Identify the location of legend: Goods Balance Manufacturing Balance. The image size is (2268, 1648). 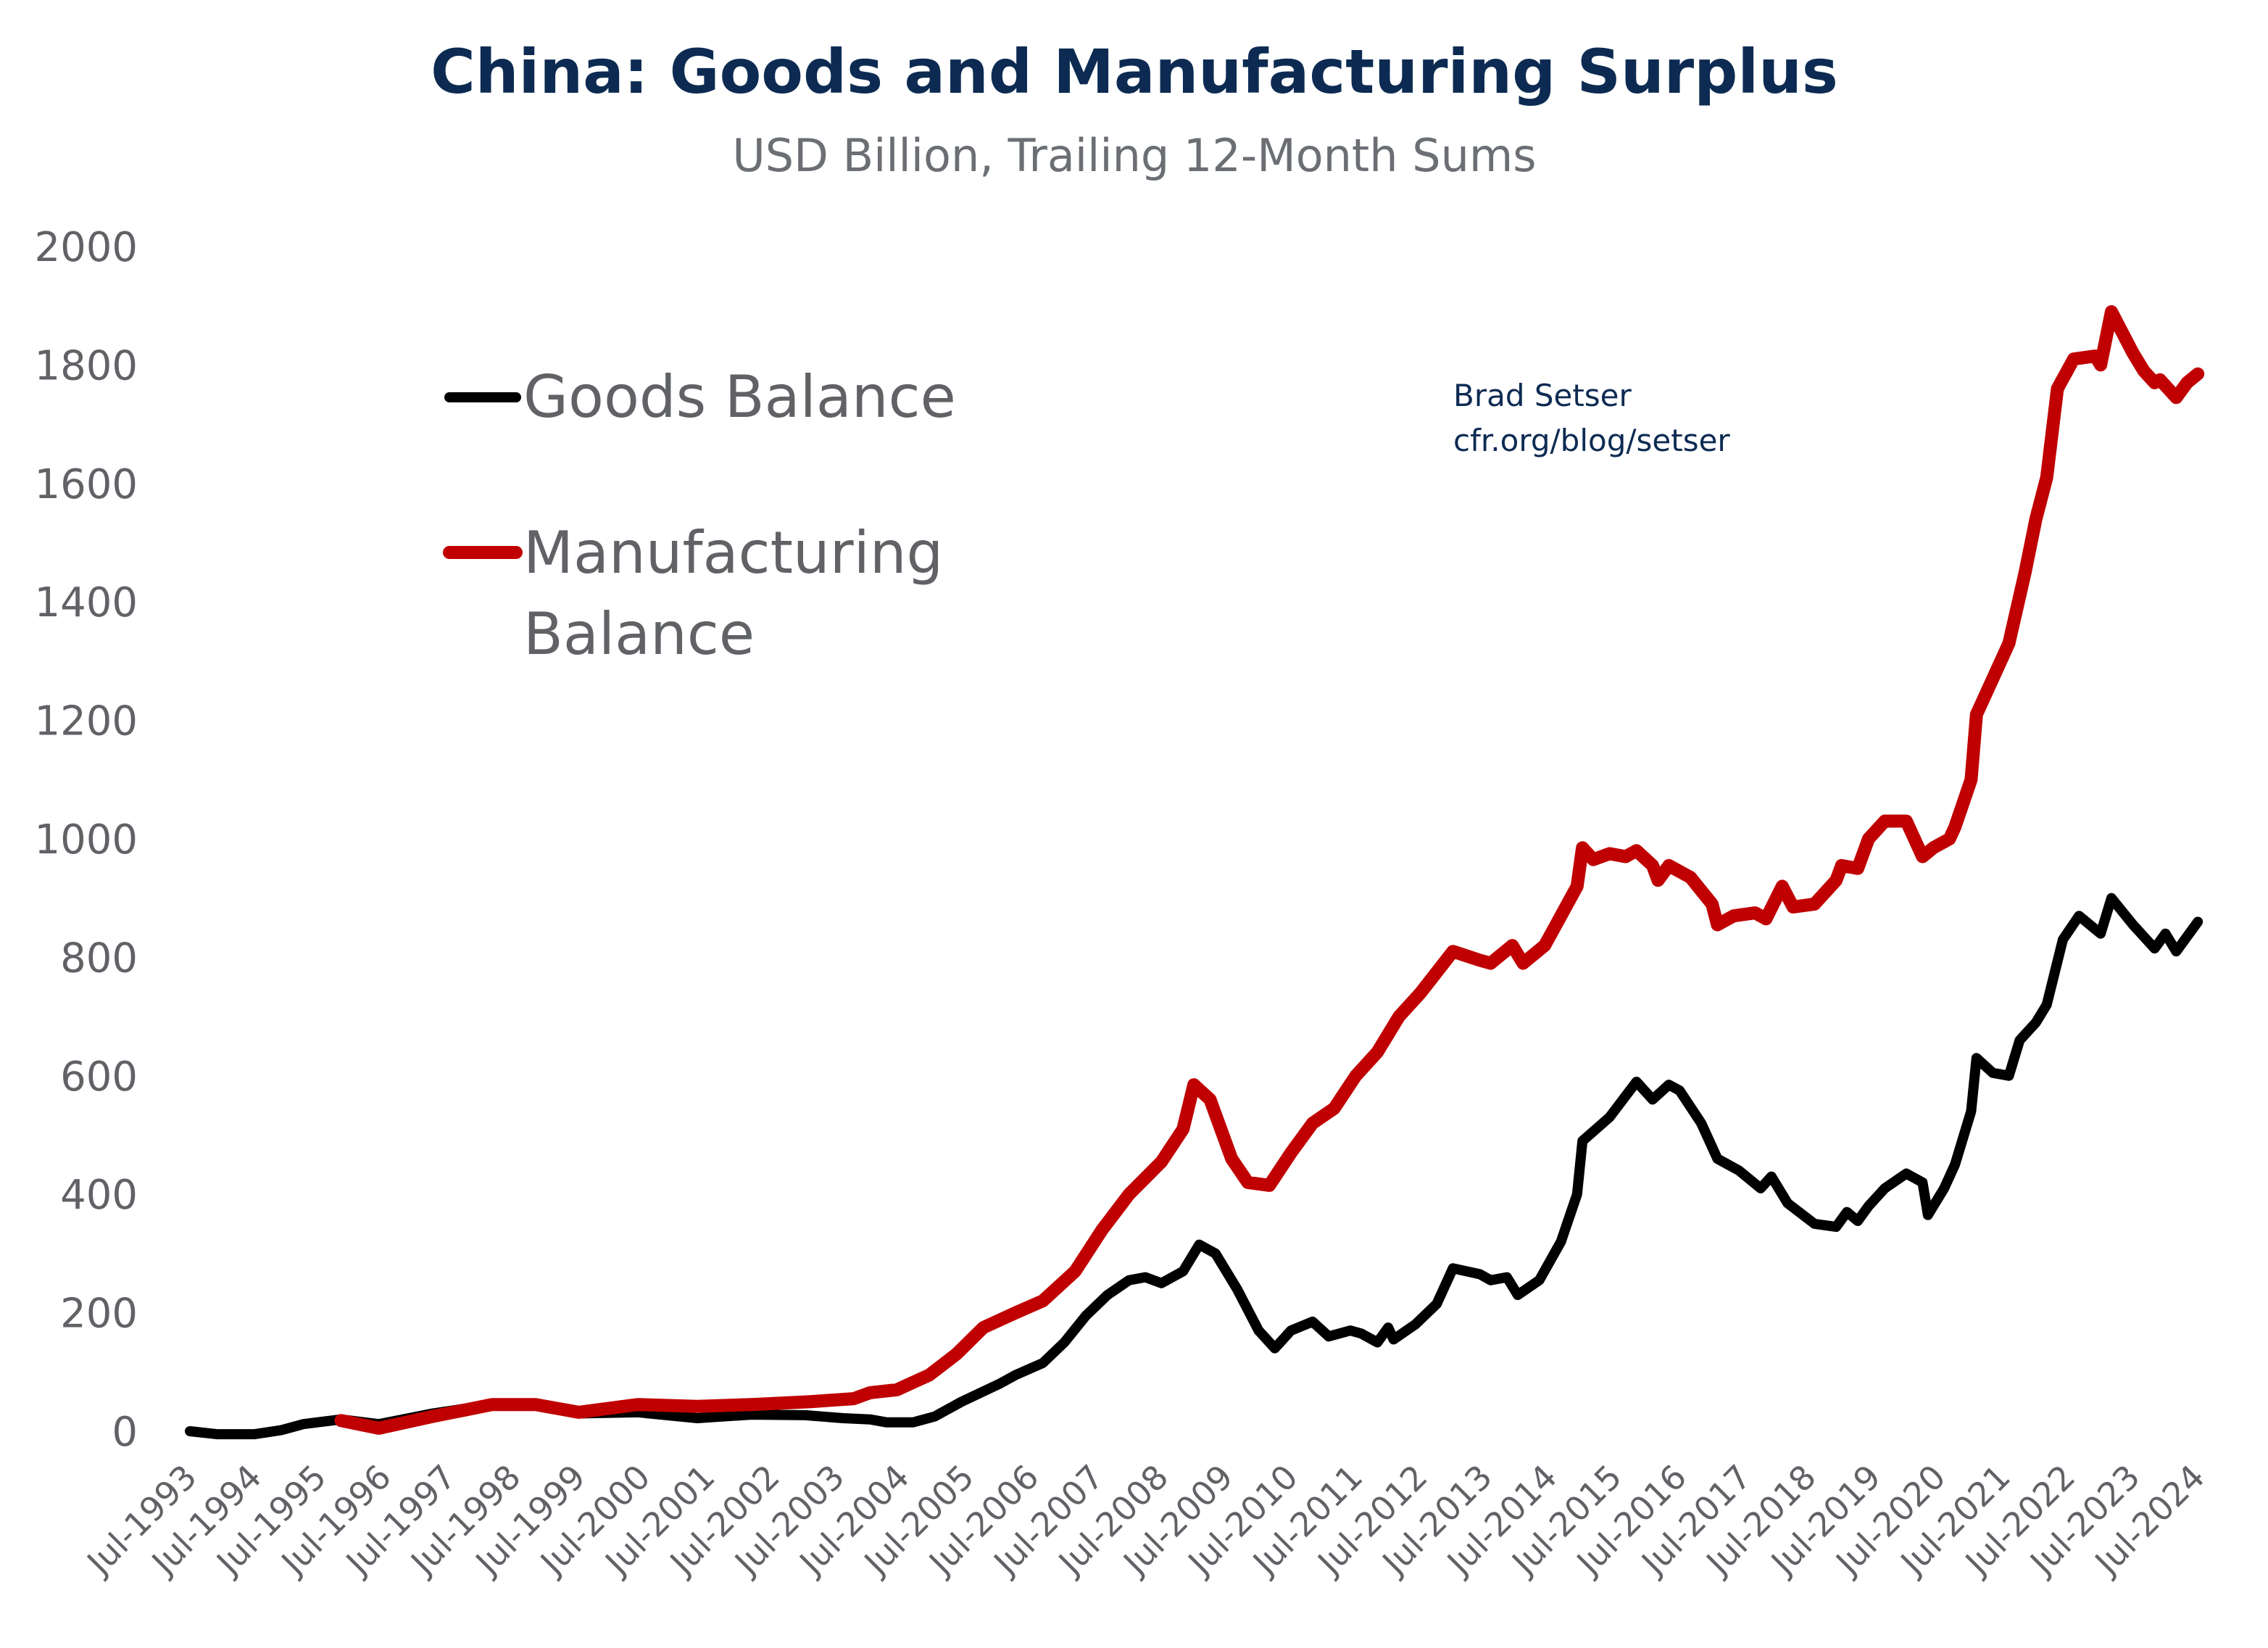
(702, 515).